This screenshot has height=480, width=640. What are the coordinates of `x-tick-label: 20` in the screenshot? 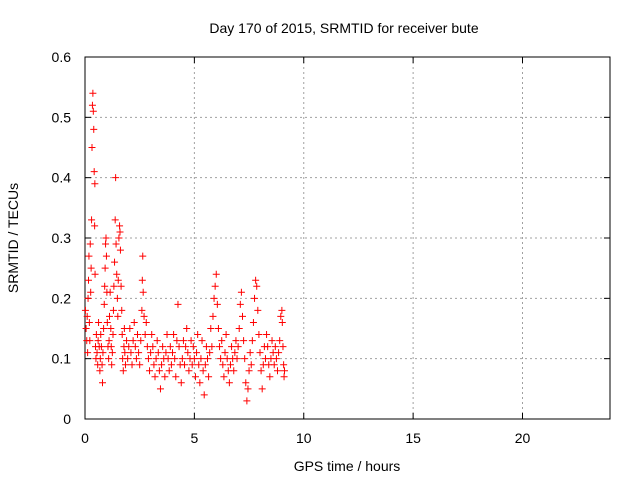 It's located at (523, 438).